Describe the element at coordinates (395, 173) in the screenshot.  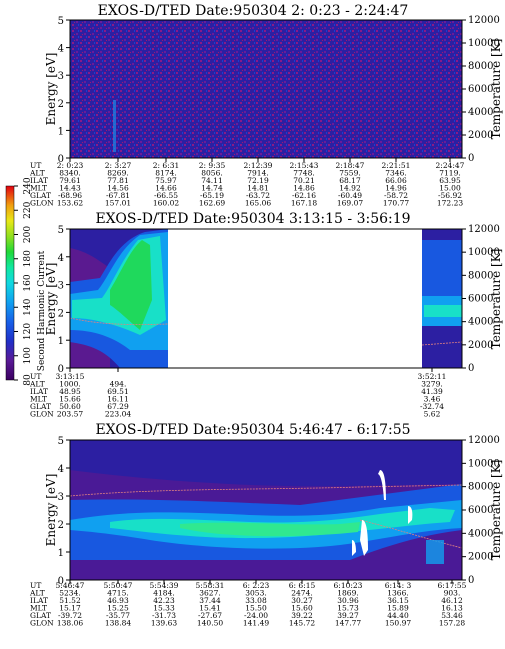
I see `orbit-cell: 7346.` at that location.